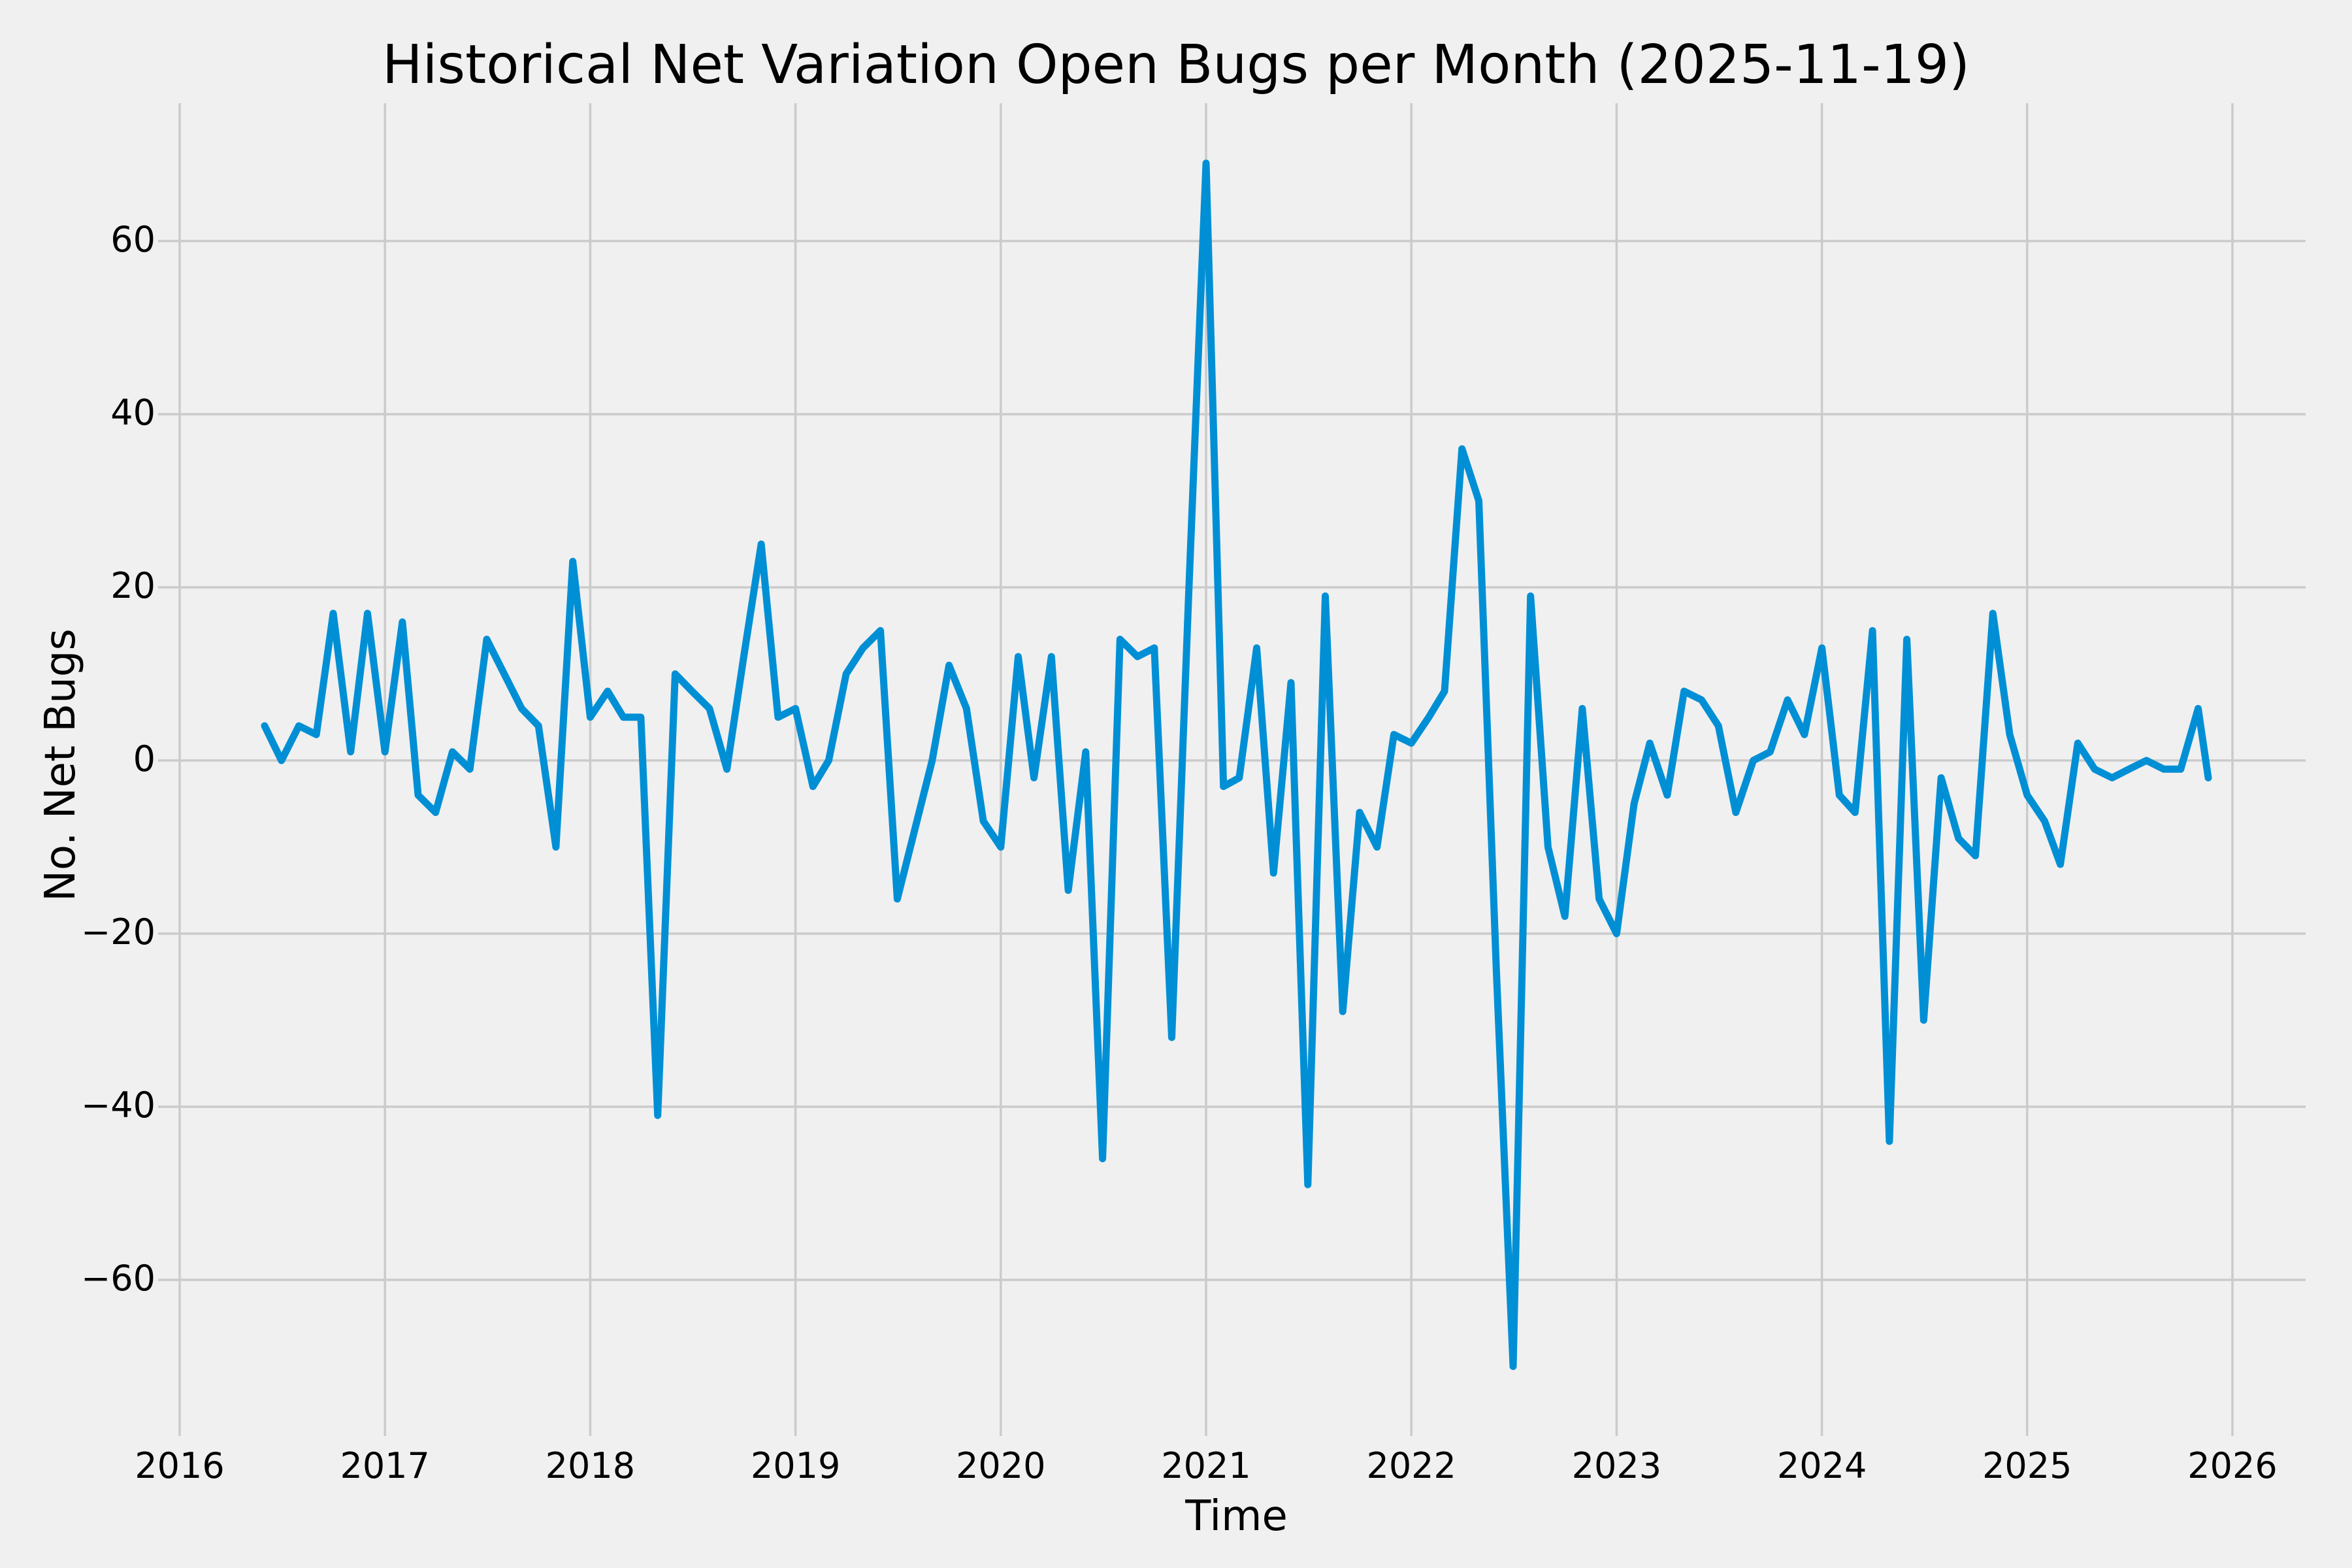 Image resolution: width=2352 pixels, height=1568 pixels. Describe the element at coordinates (118, 932) in the screenshot. I see `y-tick-label--20: −20` at that location.